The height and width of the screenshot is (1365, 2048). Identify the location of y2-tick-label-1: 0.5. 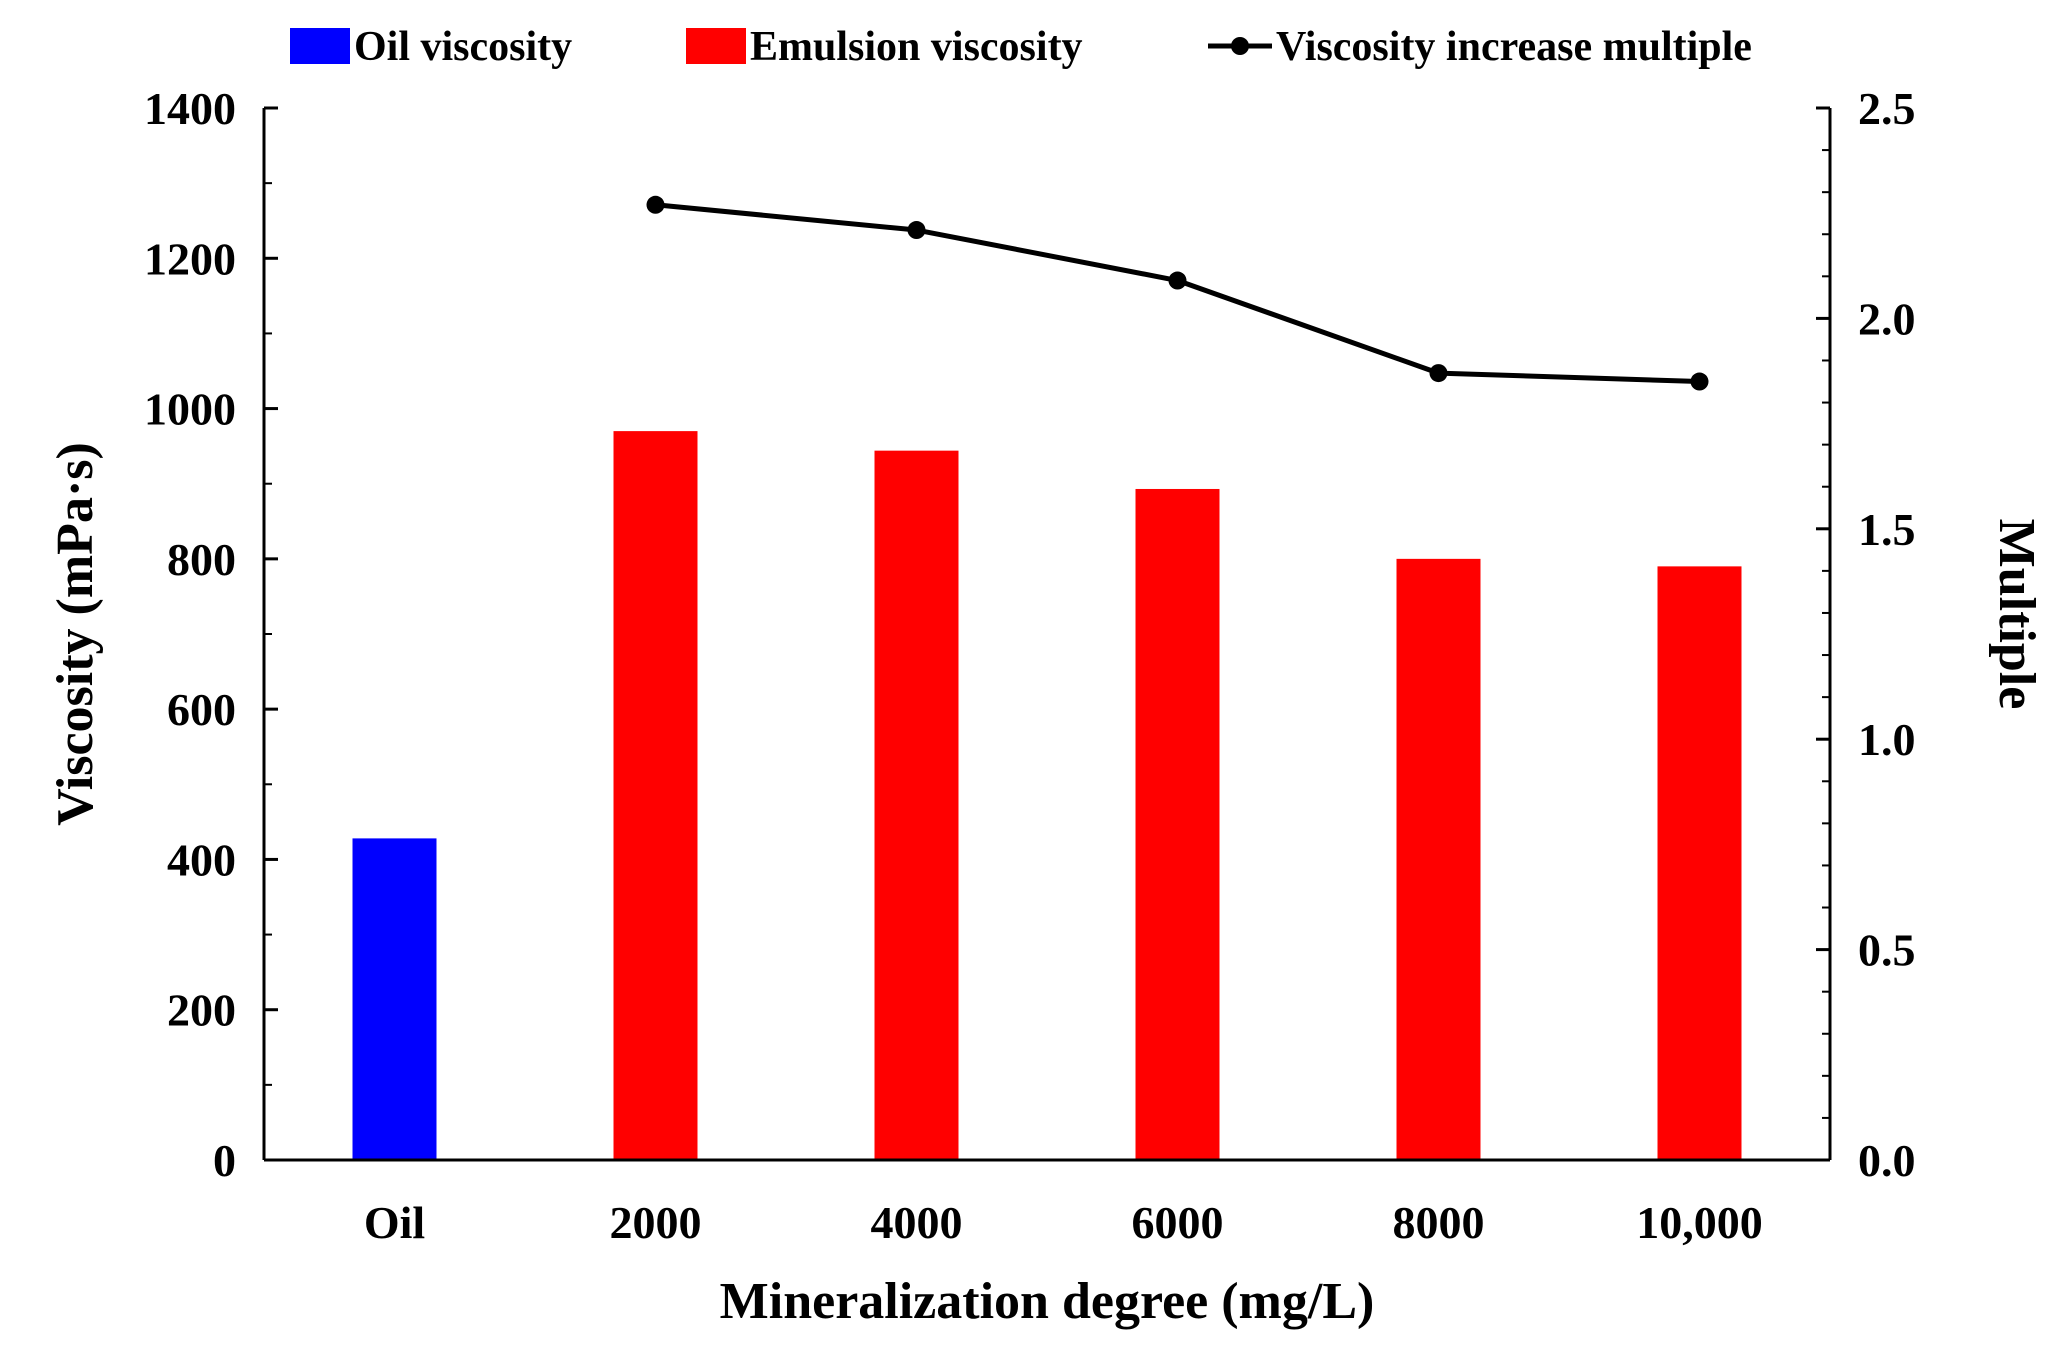
(1887, 950).